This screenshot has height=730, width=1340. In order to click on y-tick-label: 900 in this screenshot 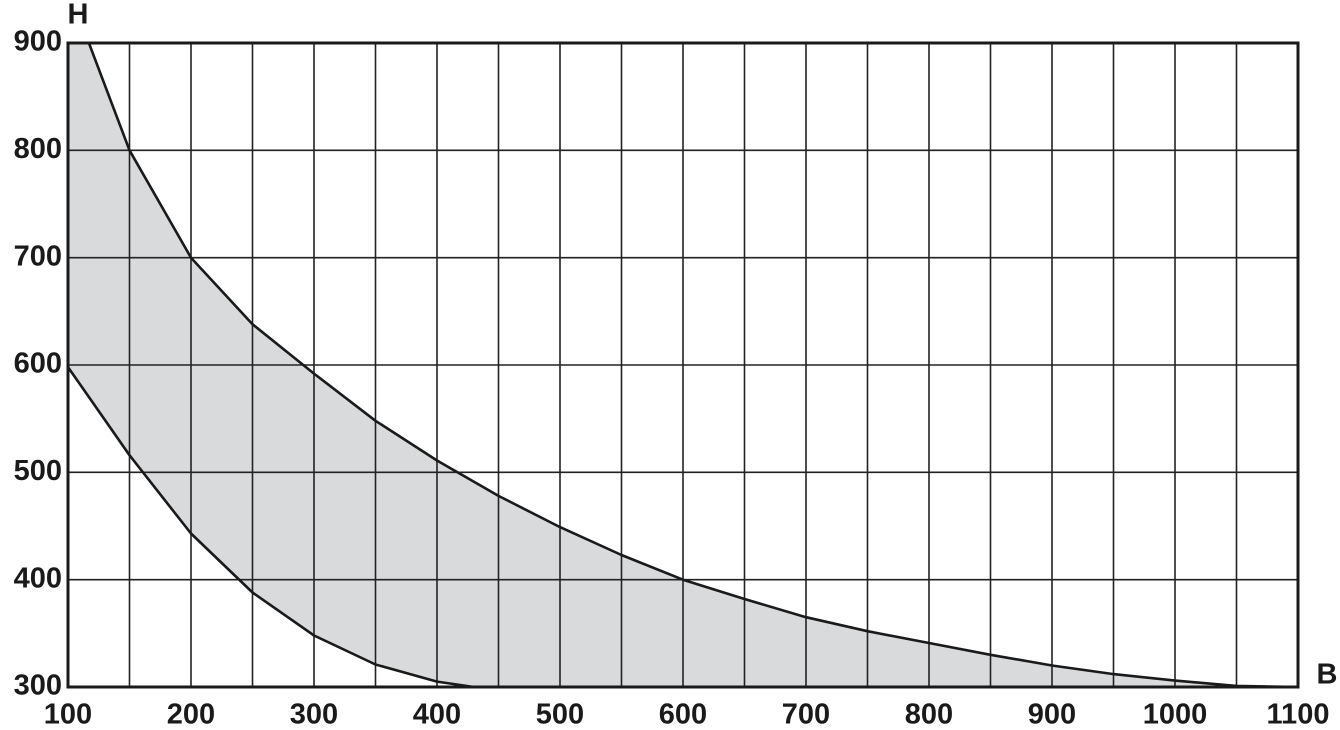, I will do `click(38, 42)`.